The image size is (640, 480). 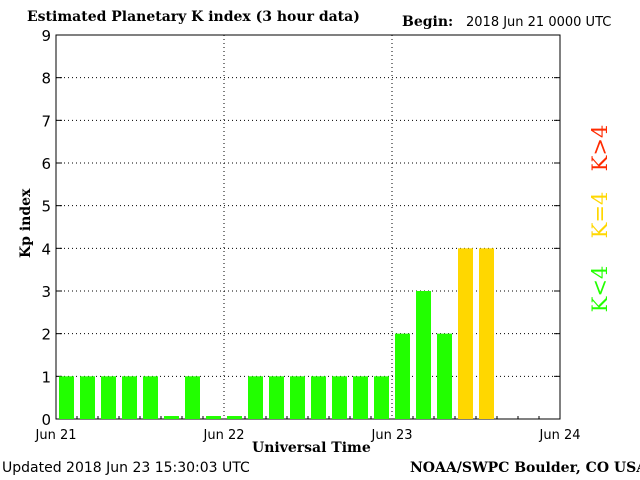 I want to click on y-tick-label: 4, so click(x=46, y=249).